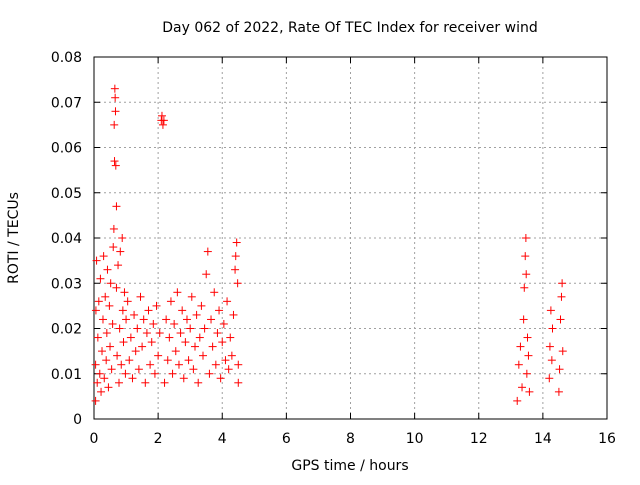 This screenshot has height=485, width=640. What do you see at coordinates (66, 239) in the screenshot?
I see `y-tick-label: 0.04` at bounding box center [66, 239].